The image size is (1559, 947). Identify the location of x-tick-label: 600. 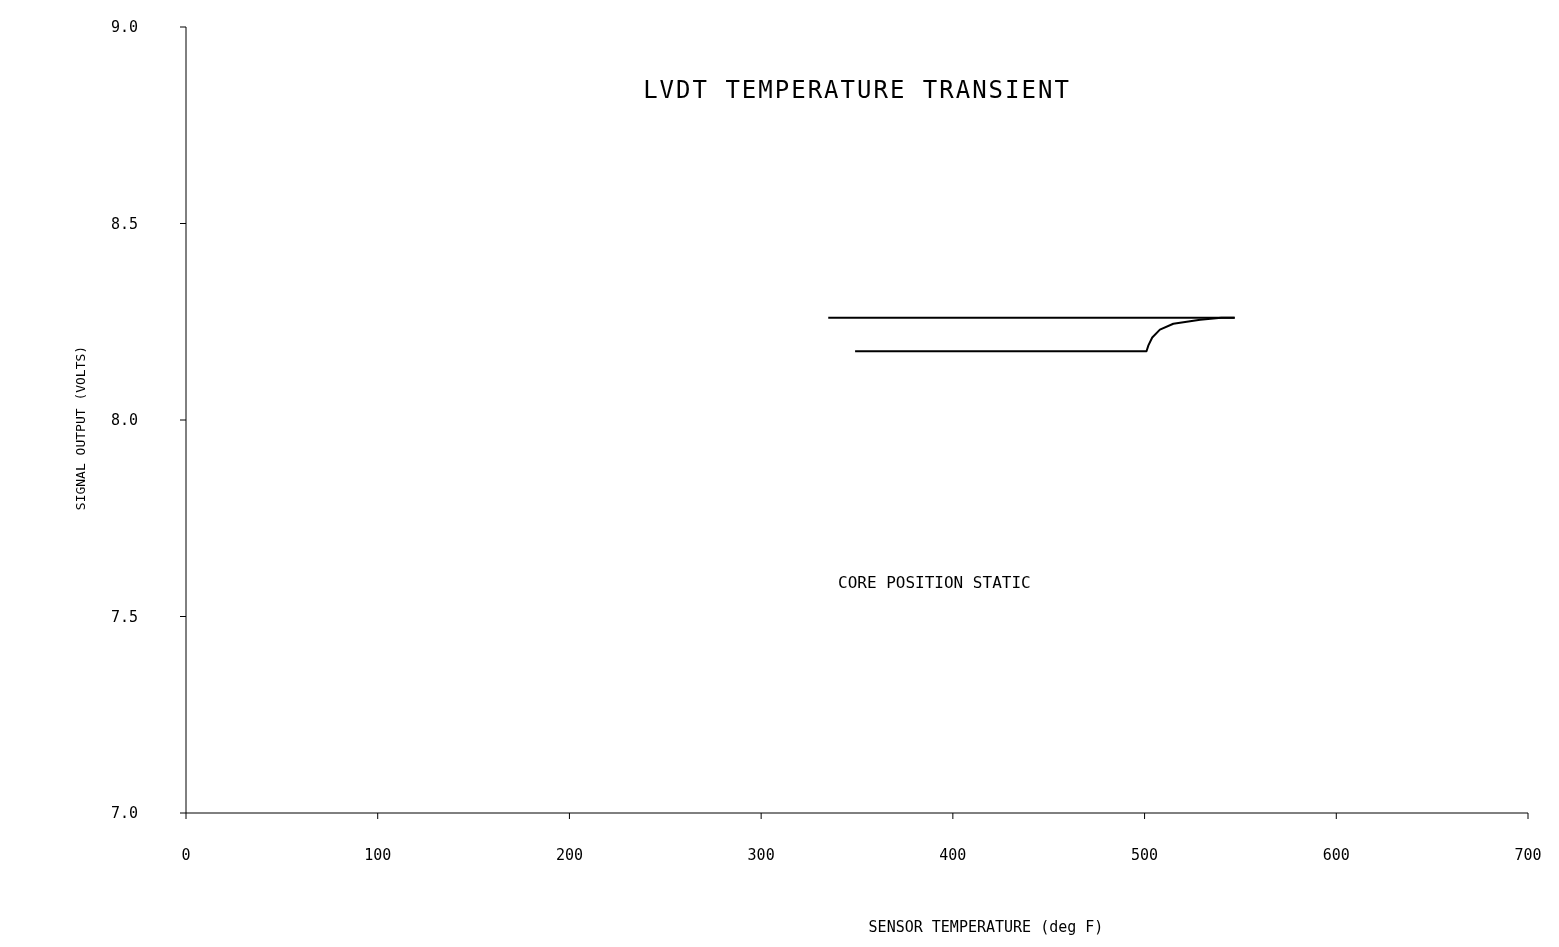
(1336, 854).